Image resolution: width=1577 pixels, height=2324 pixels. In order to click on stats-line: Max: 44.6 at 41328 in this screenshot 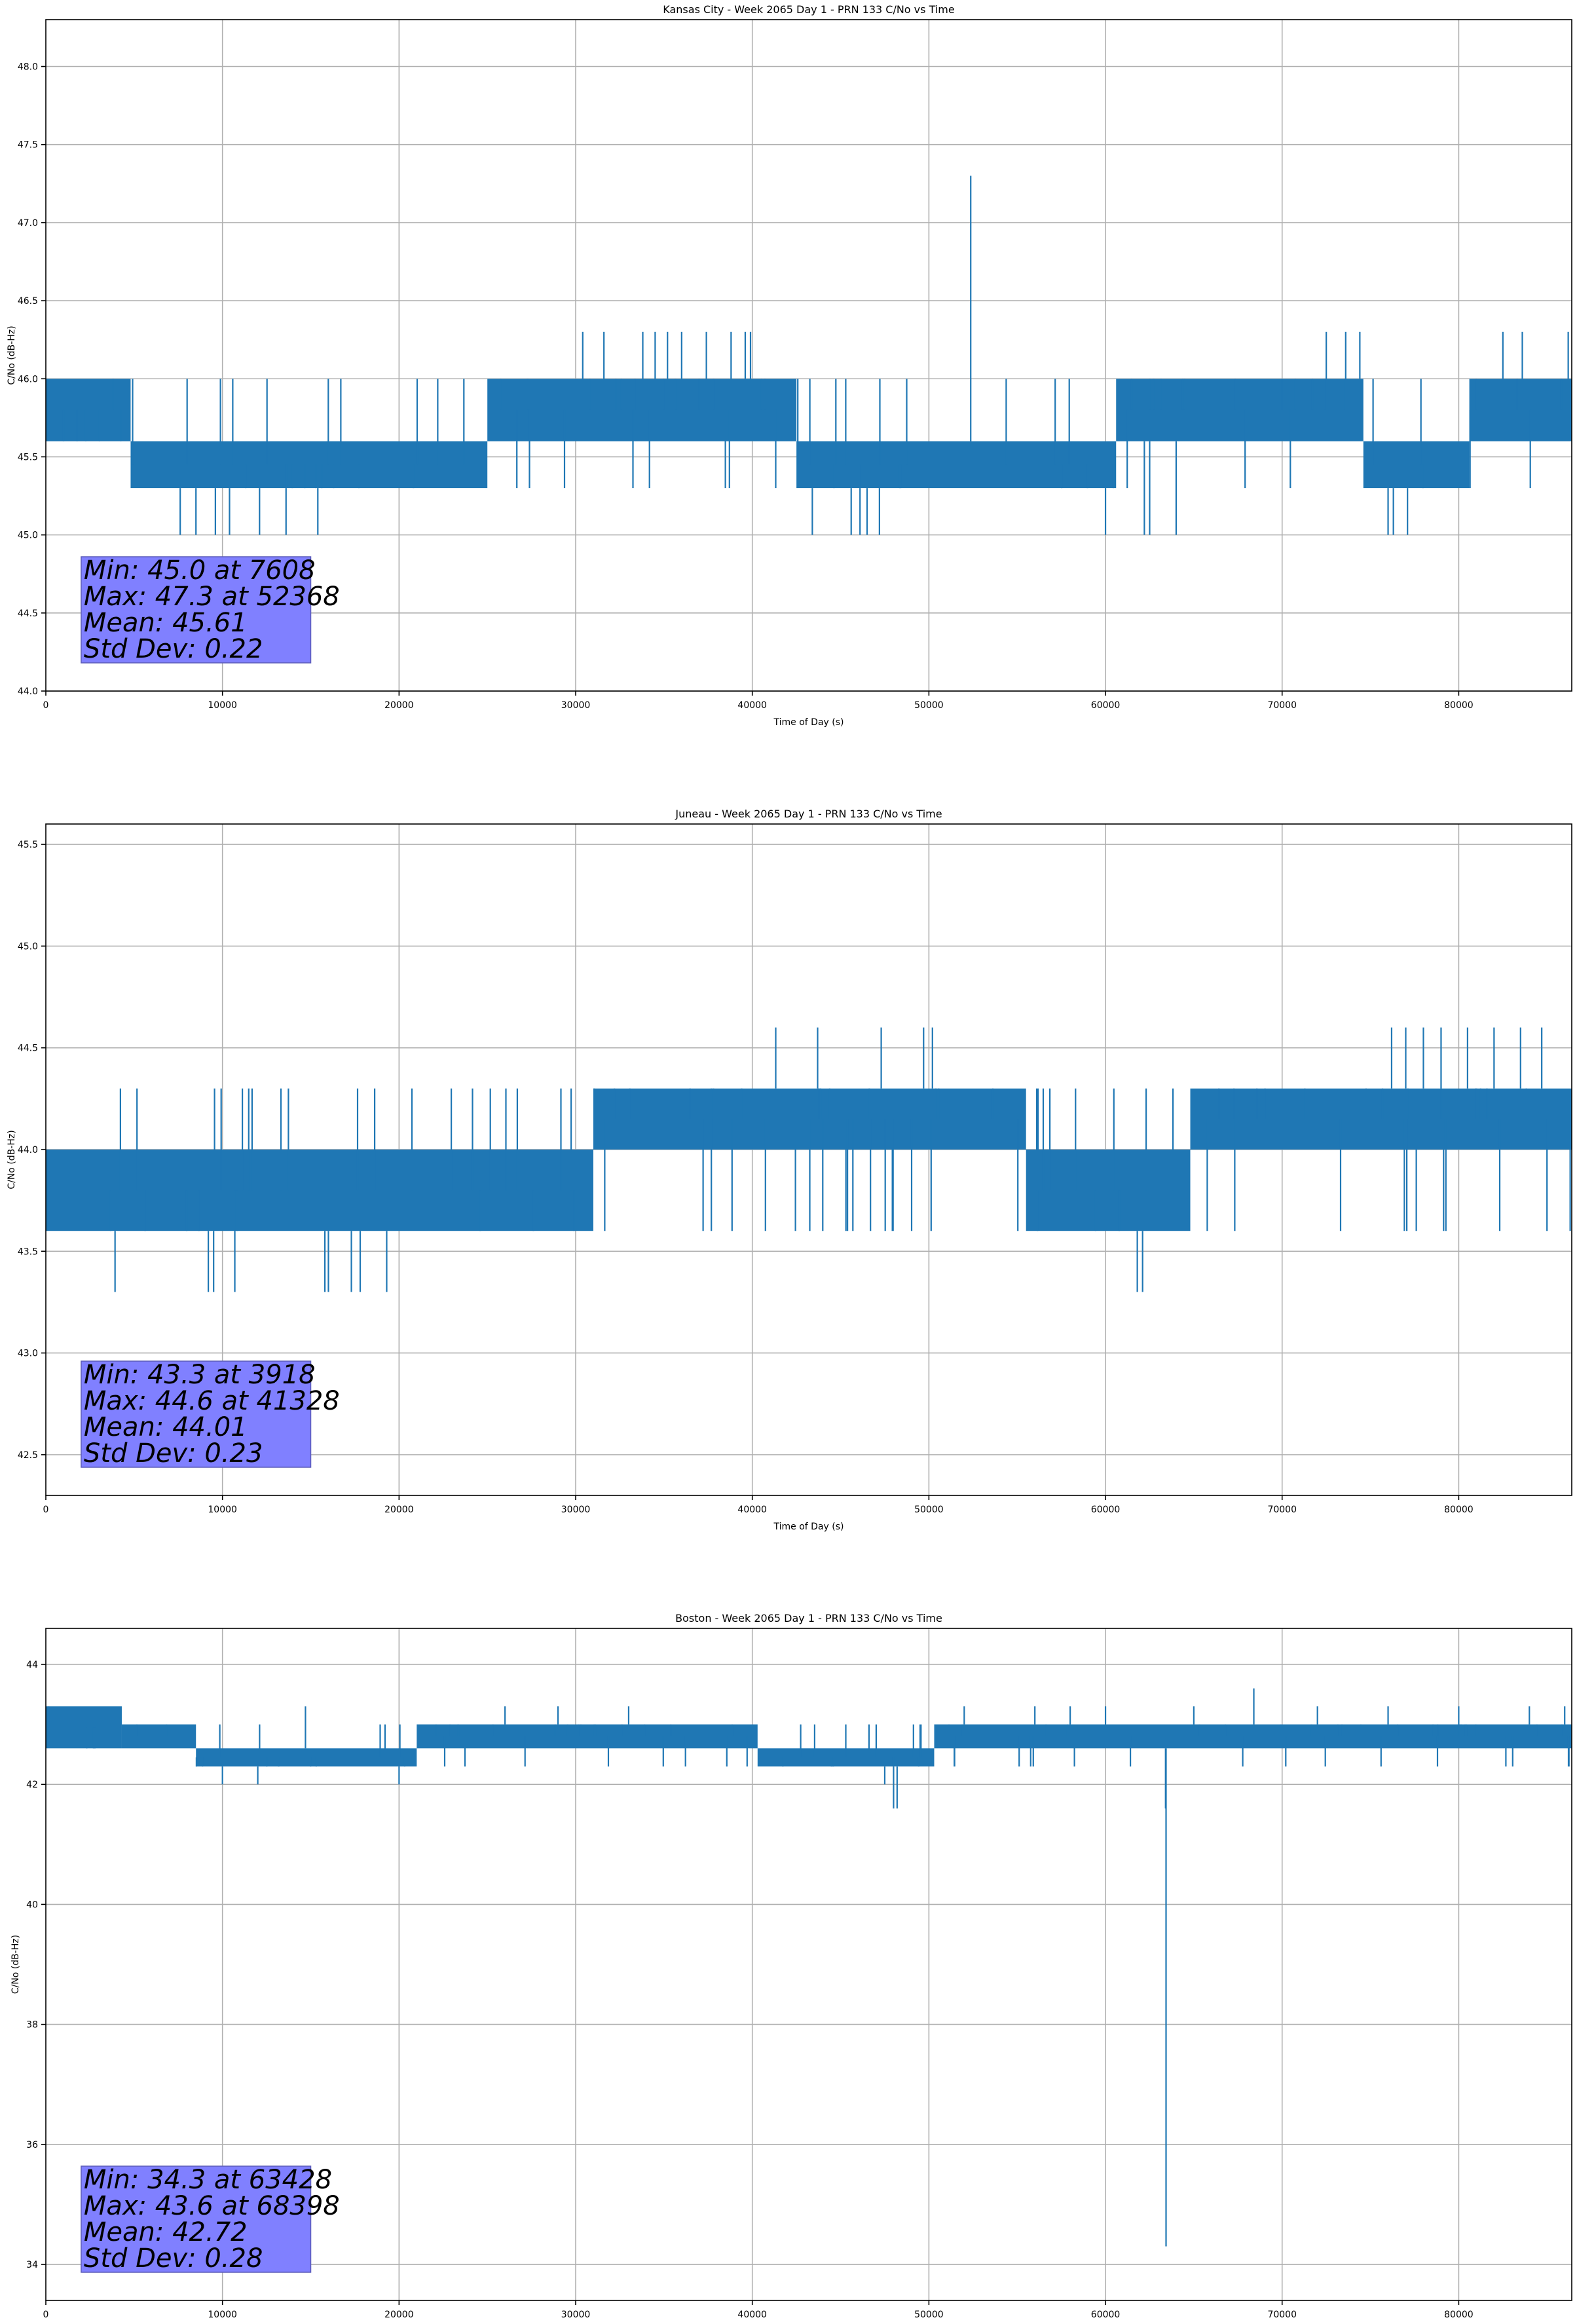, I will do `click(212, 1401)`.